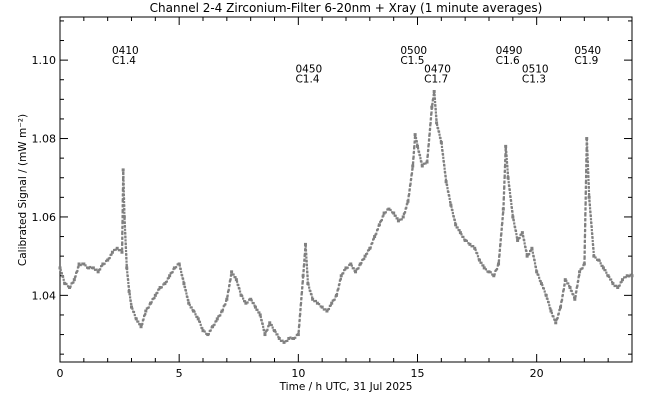 This screenshot has height=400, width=650. I want to click on x-tick-label: 5, so click(179, 373).